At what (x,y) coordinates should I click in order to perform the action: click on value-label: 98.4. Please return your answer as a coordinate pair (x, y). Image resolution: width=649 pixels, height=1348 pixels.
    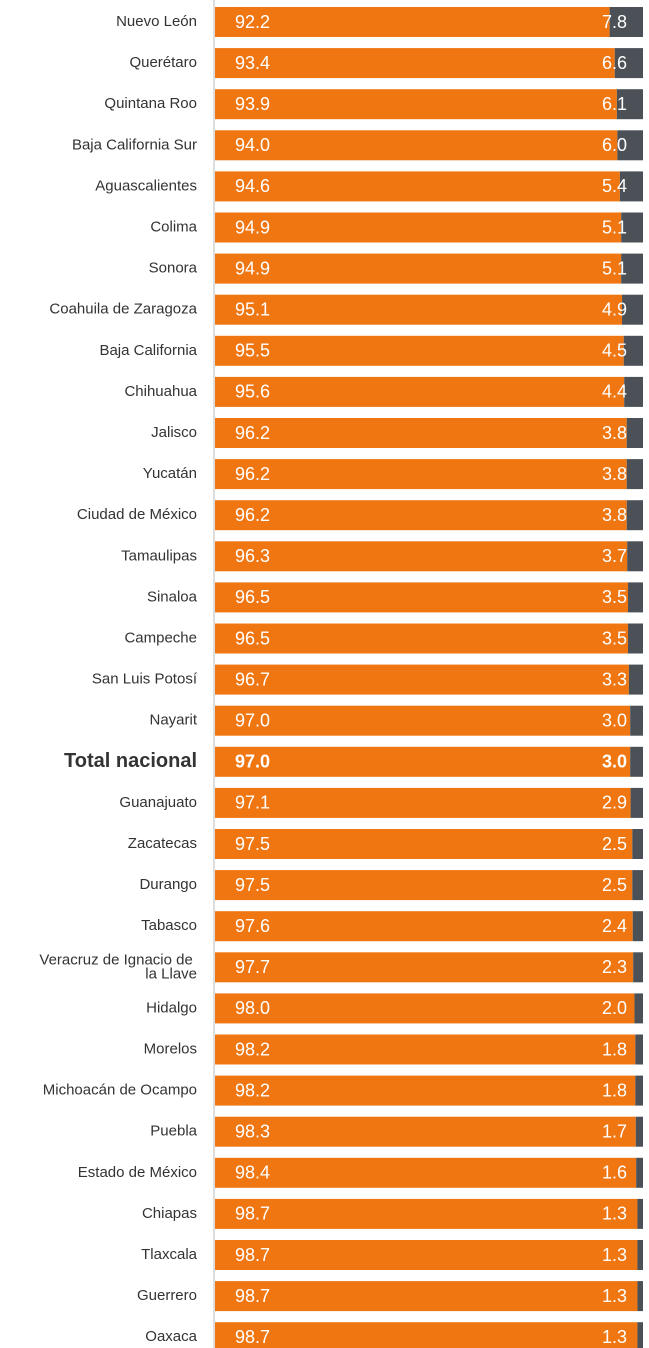
    Looking at the image, I should click on (252, 1173).